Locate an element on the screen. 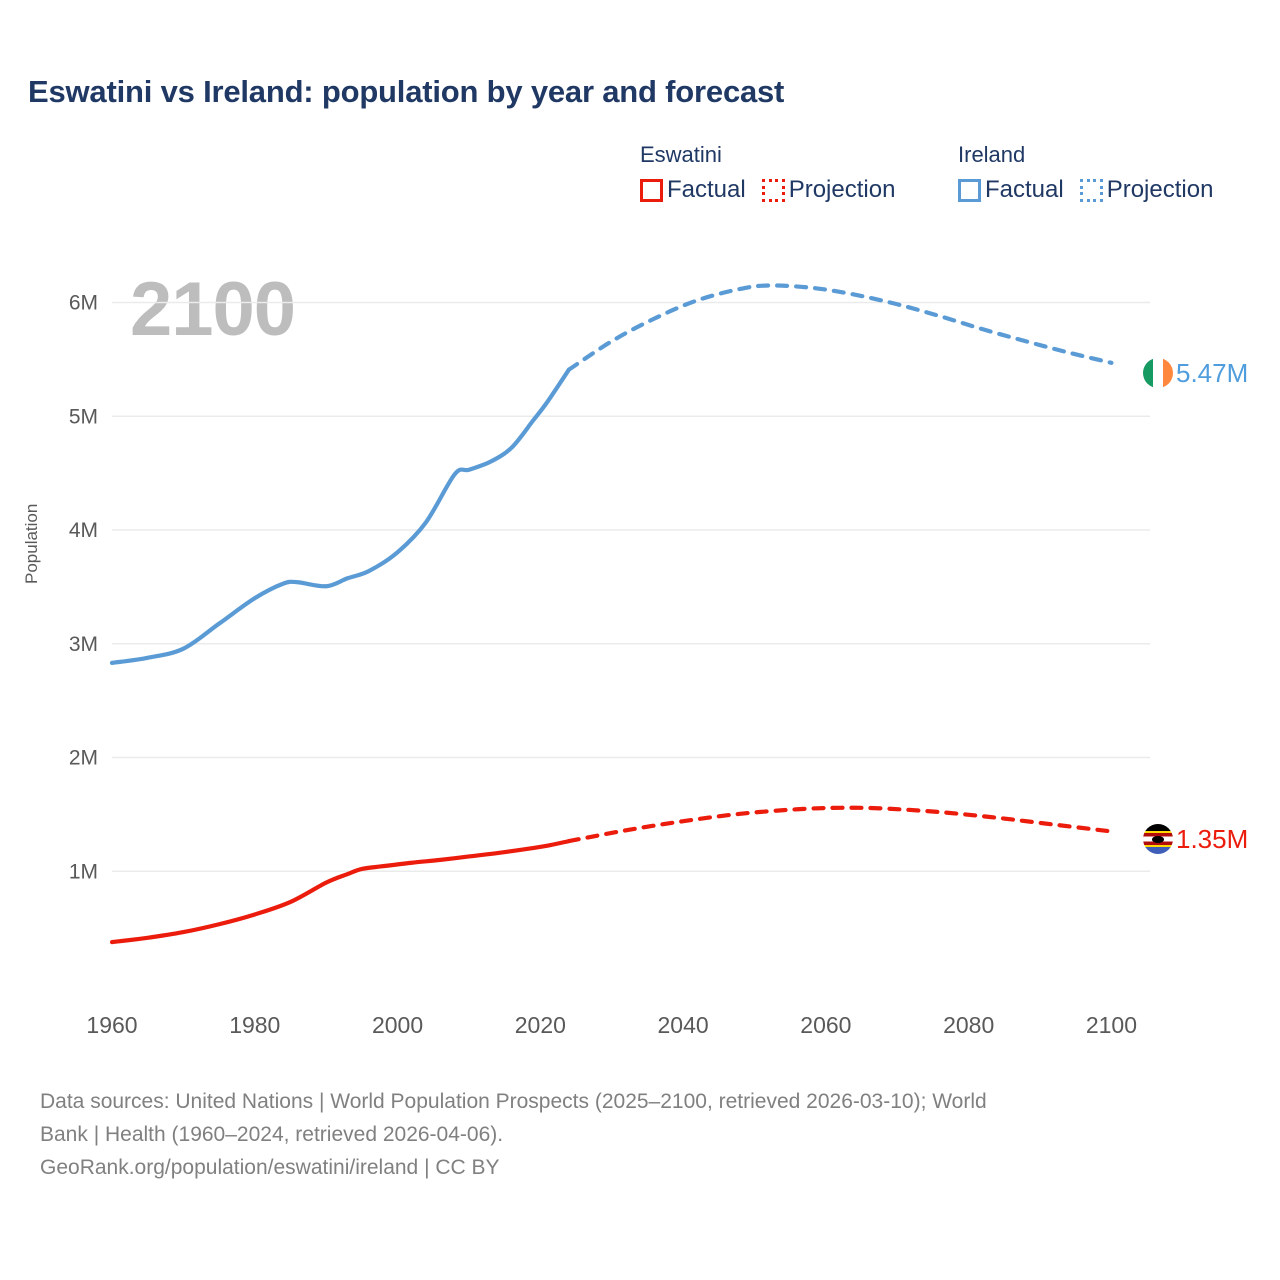 The width and height of the screenshot is (1280, 1280). series-line-eswatini-factual is located at coordinates (340, 892).